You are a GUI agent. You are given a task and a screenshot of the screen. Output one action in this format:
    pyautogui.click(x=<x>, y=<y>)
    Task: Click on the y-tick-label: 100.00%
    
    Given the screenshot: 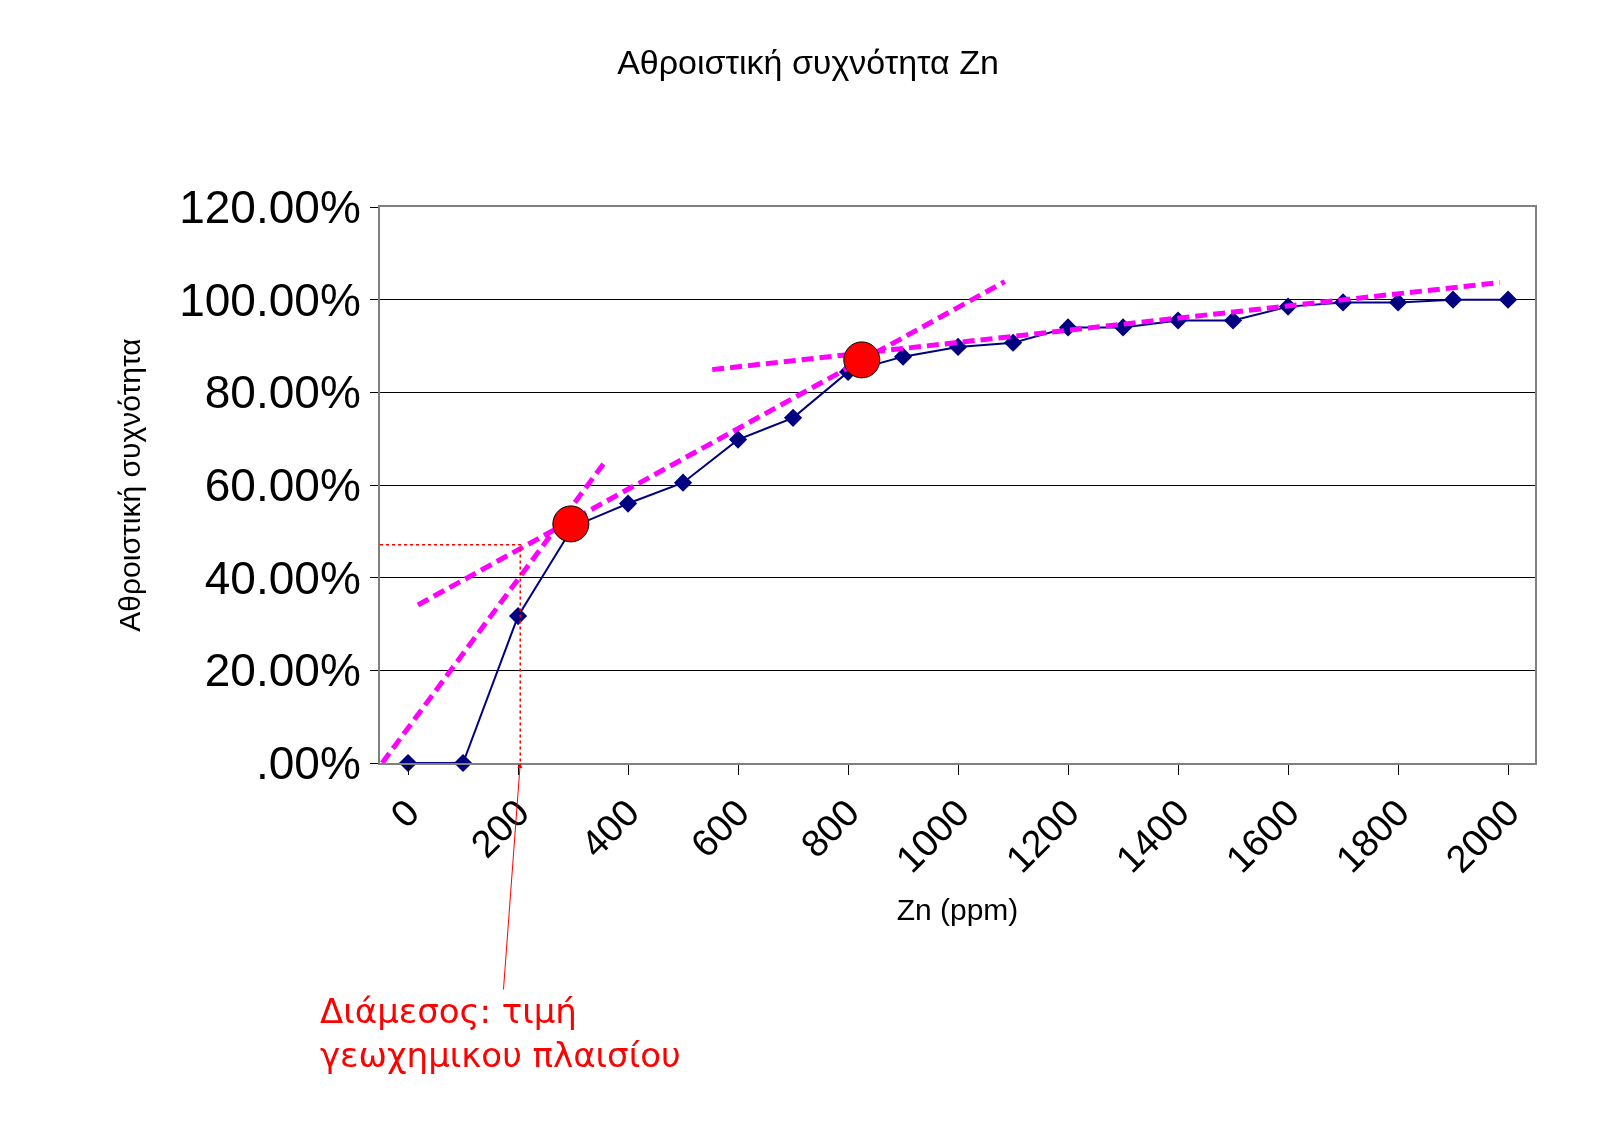 What is the action you would take?
    pyautogui.click(x=270, y=299)
    